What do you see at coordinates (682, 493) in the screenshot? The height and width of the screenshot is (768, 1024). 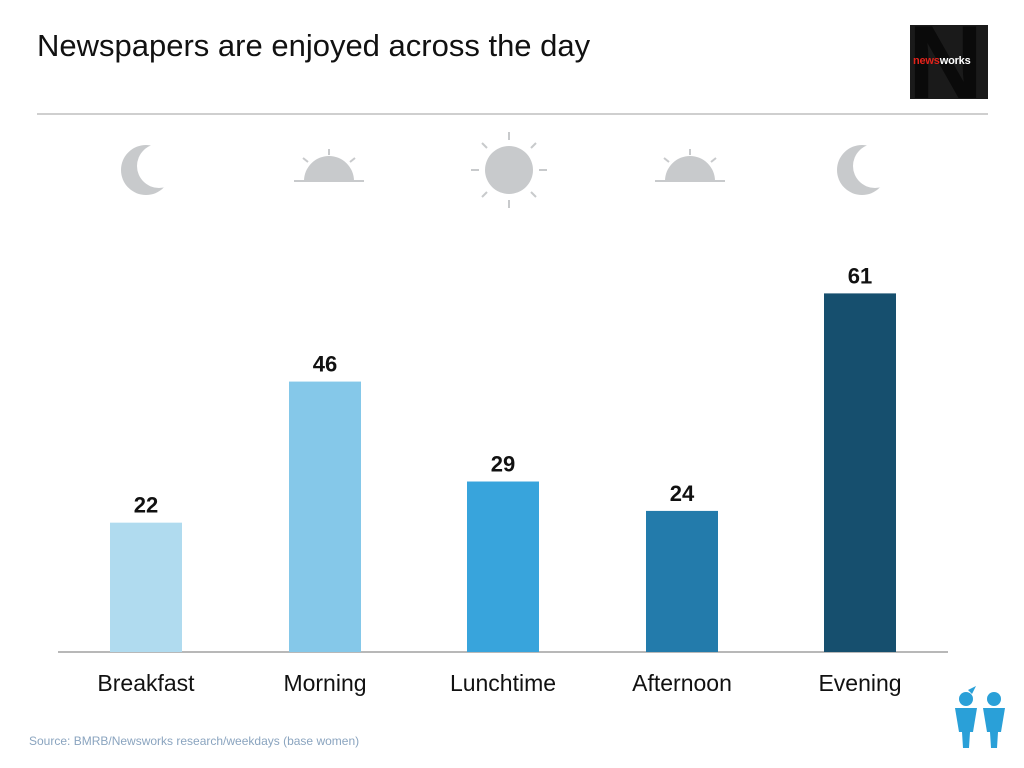 I see `data-label-afternoon: 24` at bounding box center [682, 493].